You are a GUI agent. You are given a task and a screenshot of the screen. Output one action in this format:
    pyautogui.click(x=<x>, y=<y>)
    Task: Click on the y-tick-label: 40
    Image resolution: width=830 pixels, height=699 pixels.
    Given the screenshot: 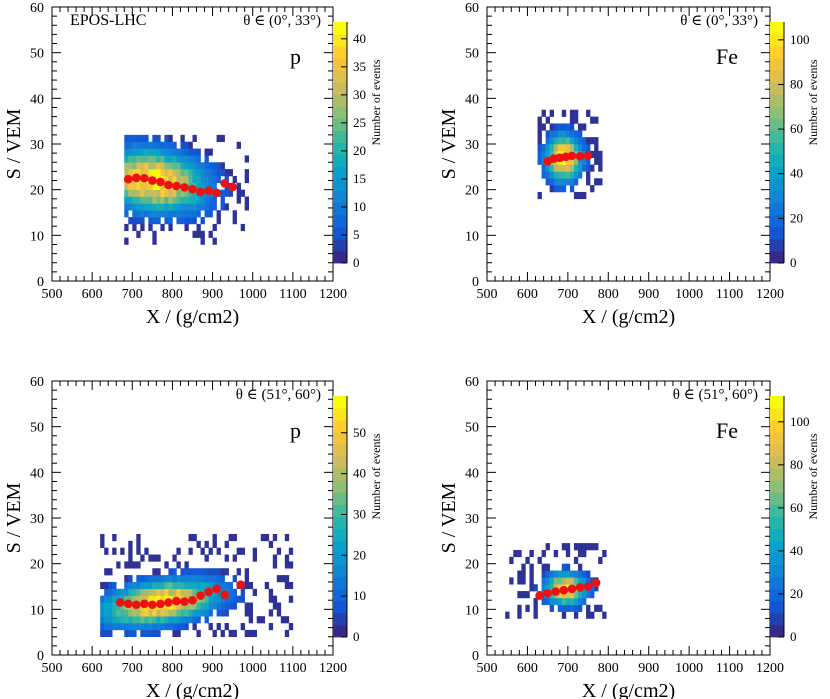 What is the action you would take?
    pyautogui.click(x=37, y=473)
    